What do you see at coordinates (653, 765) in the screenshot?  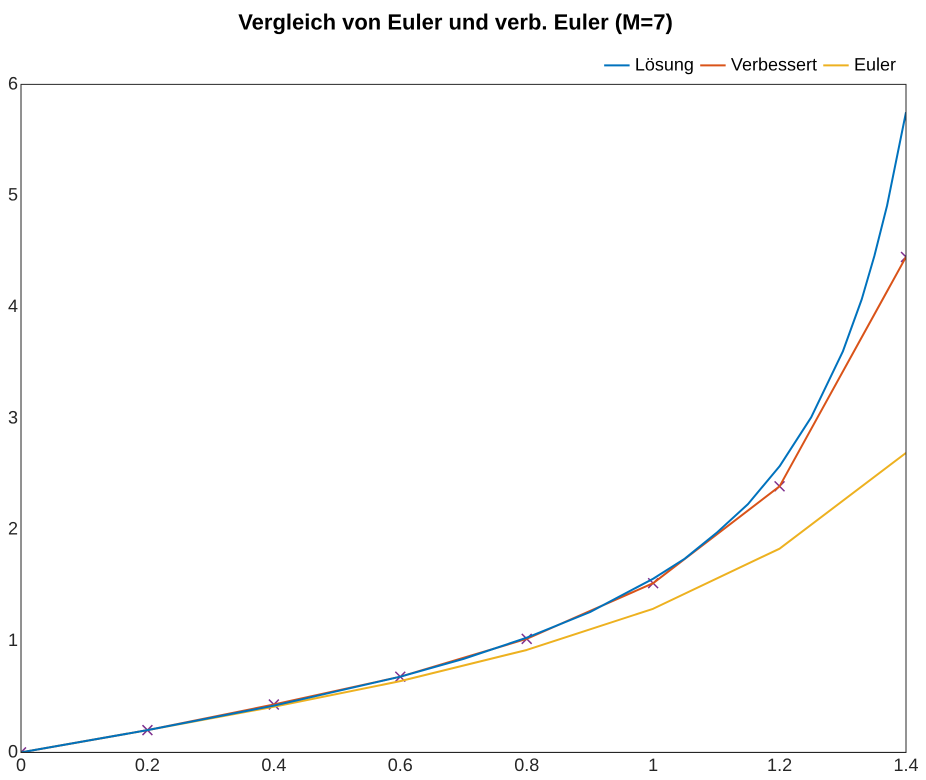 I see `x-tick-label: 1` at bounding box center [653, 765].